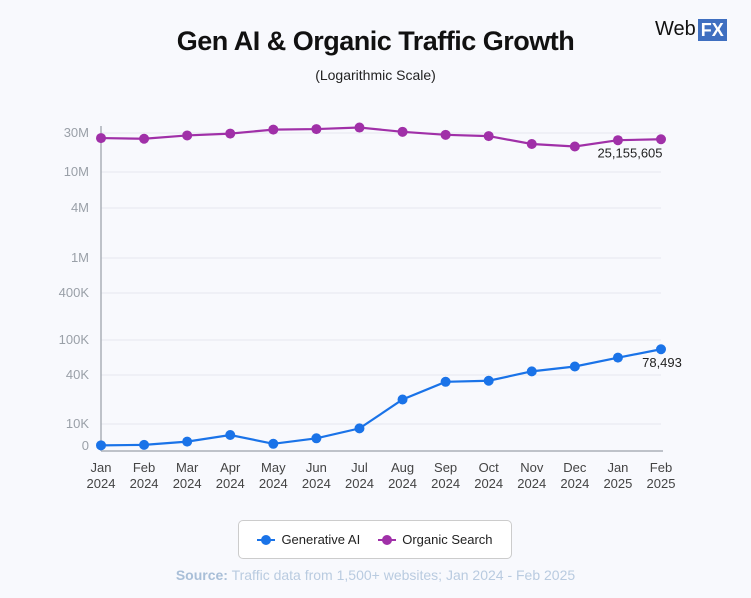 This screenshot has width=751, height=598. I want to click on x-tick-label: Sep, so click(445, 467).